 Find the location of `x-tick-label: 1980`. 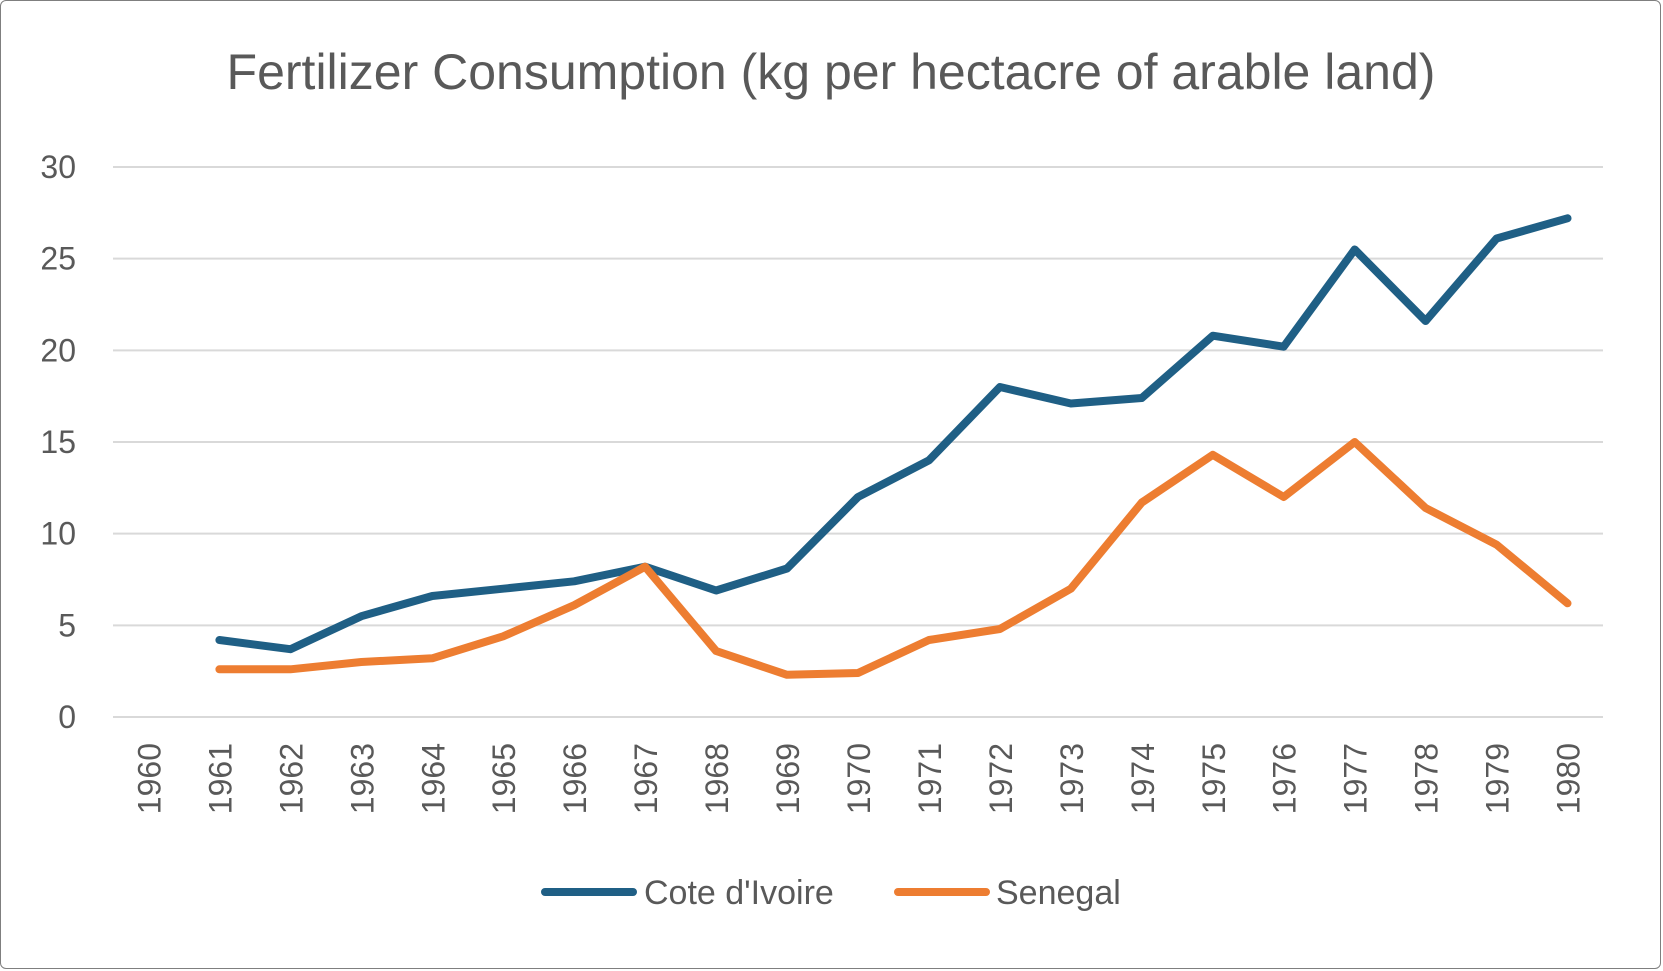

x-tick-label: 1980 is located at coordinates (1569, 778).